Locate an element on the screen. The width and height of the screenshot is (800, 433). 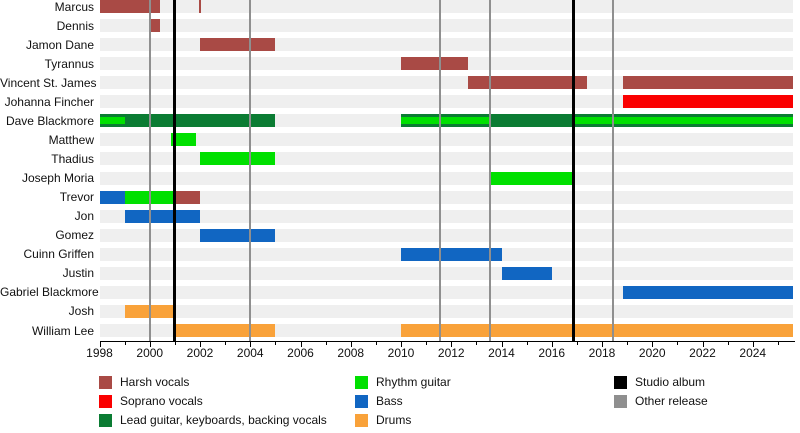
row-label: Gomez is located at coordinates (74, 235).